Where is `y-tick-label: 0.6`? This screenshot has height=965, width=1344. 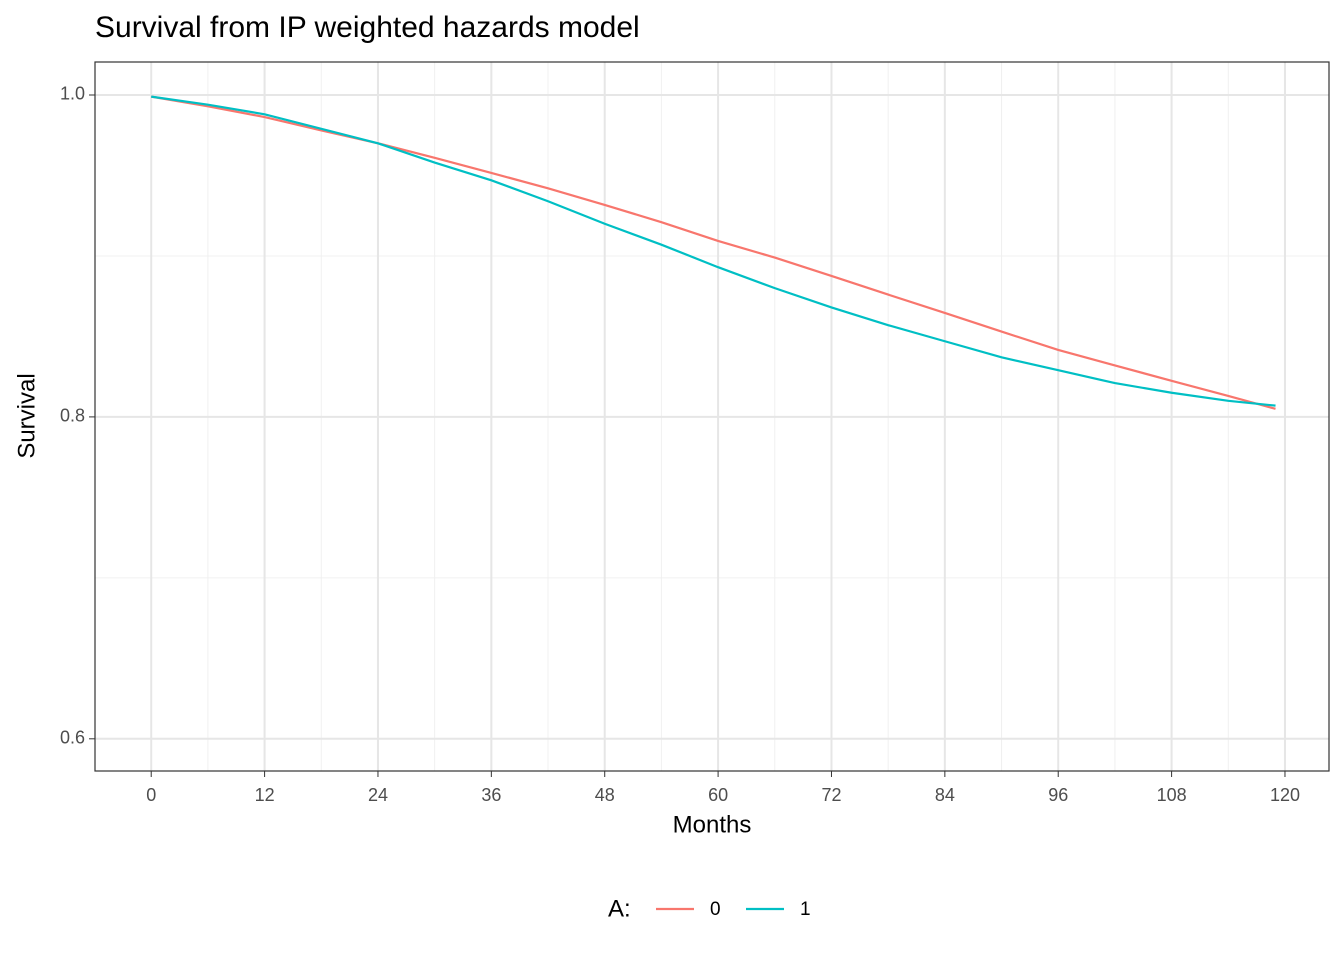 y-tick-label: 0.6 is located at coordinates (72, 738).